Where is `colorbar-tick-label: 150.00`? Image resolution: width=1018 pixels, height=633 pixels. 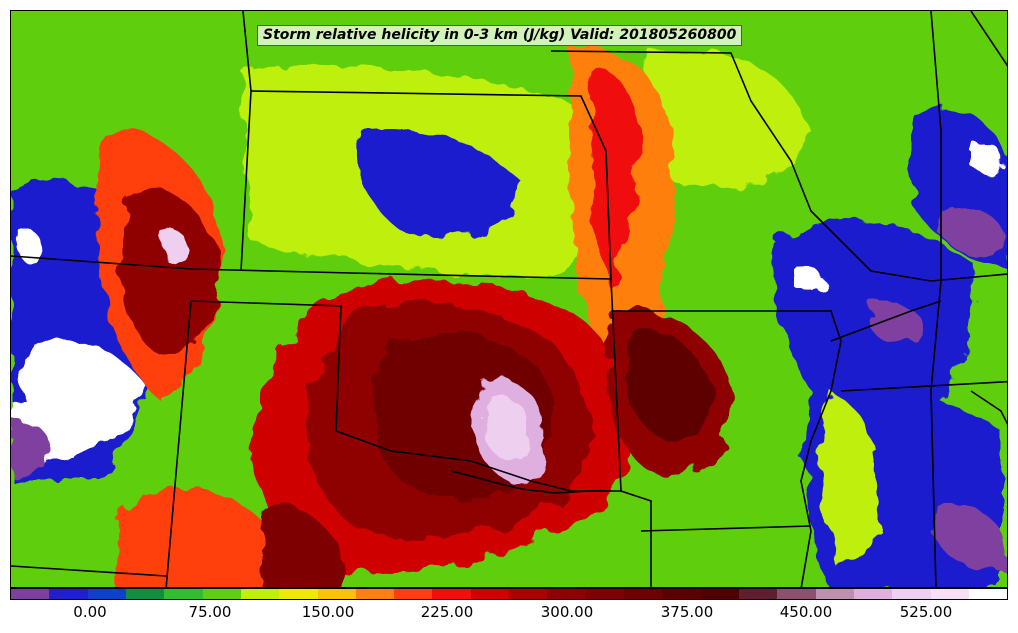 colorbar-tick-label: 150.00 is located at coordinates (328, 612).